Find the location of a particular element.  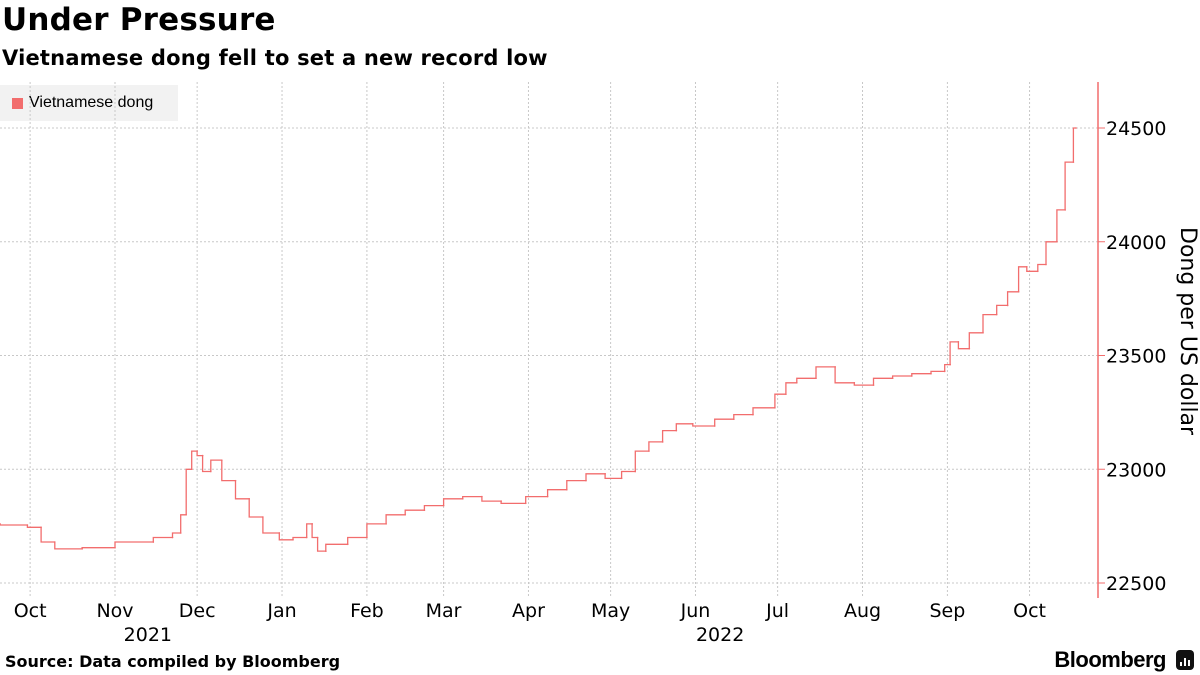

x-year-label: 2021 is located at coordinates (148, 635).